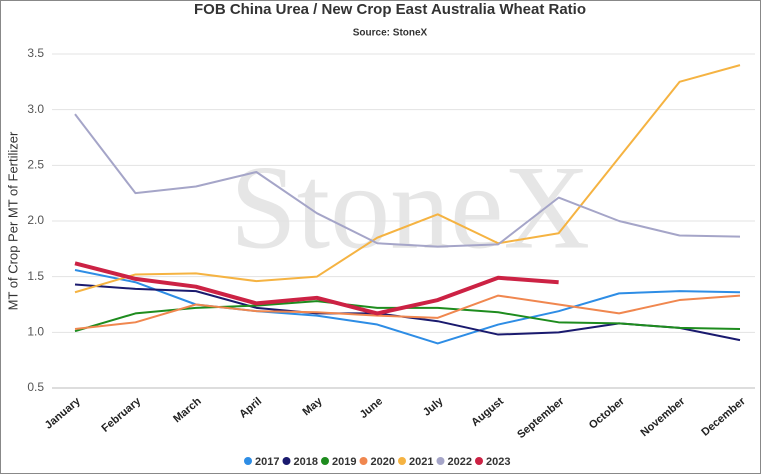 Image resolution: width=761 pixels, height=474 pixels. Describe the element at coordinates (35, 109) in the screenshot. I see `y-tick-label: 3.0` at that location.